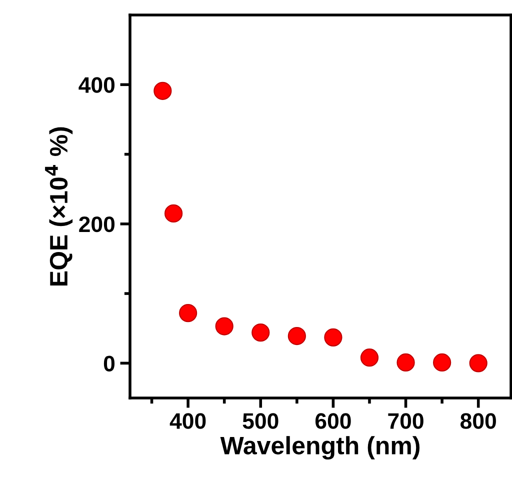  I want to click on y-axis-title: EQE (×10$^{4}$ %), so click(59, 206).